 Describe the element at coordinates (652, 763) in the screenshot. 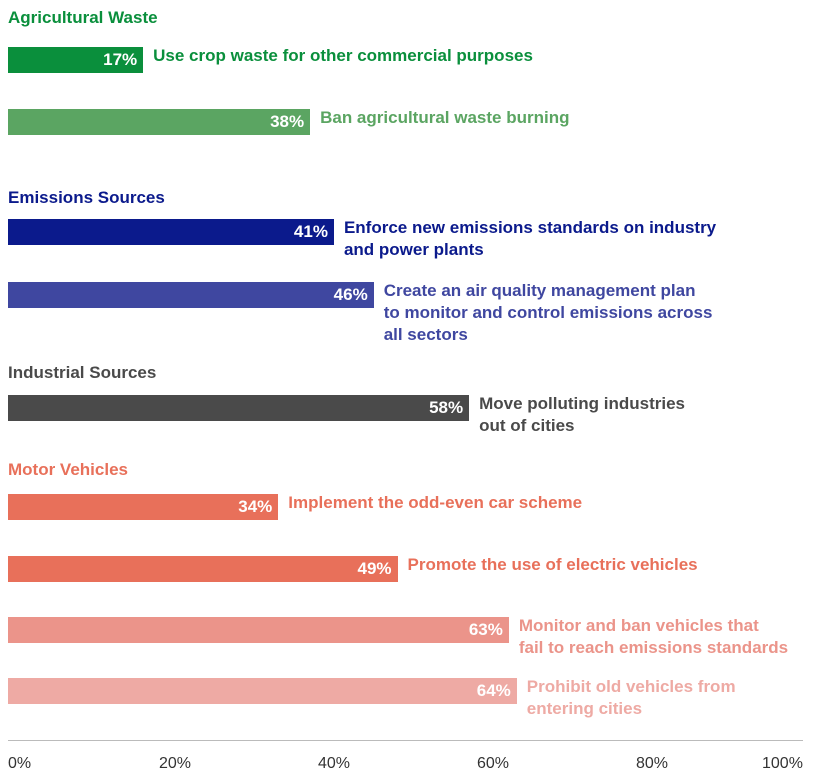

I see `x-tick-label: 80%` at that location.